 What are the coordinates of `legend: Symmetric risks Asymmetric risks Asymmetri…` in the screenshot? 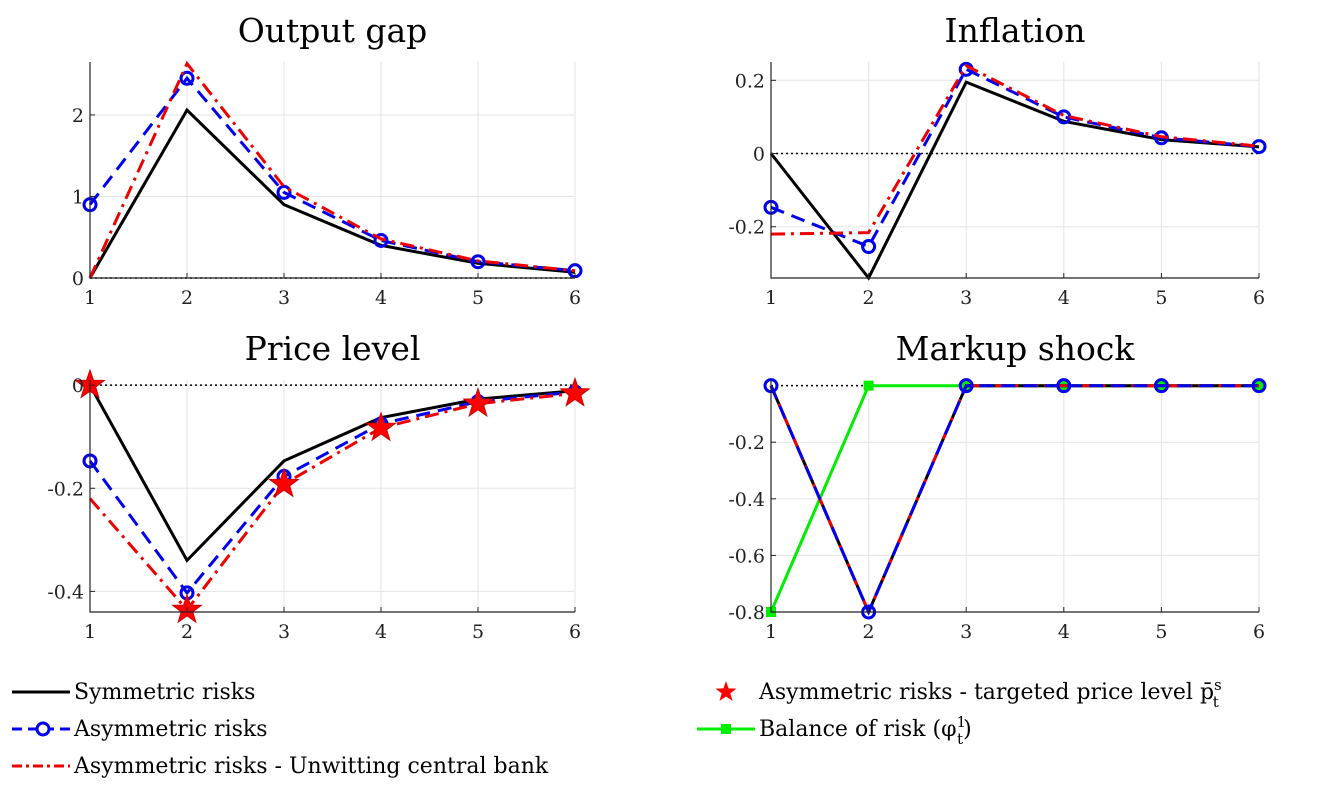 It's located at (617, 727).